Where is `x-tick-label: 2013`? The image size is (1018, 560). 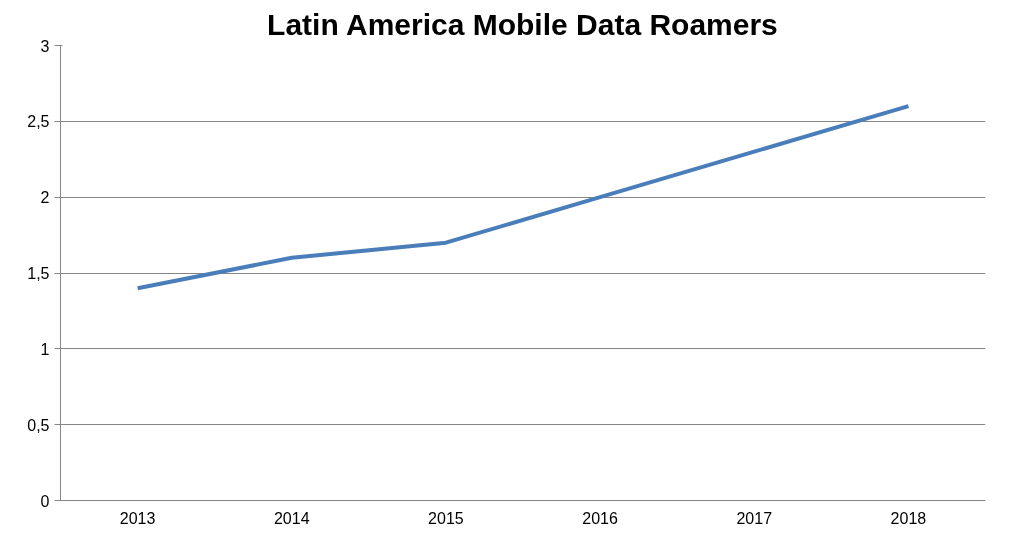 x-tick-label: 2013 is located at coordinates (137, 518).